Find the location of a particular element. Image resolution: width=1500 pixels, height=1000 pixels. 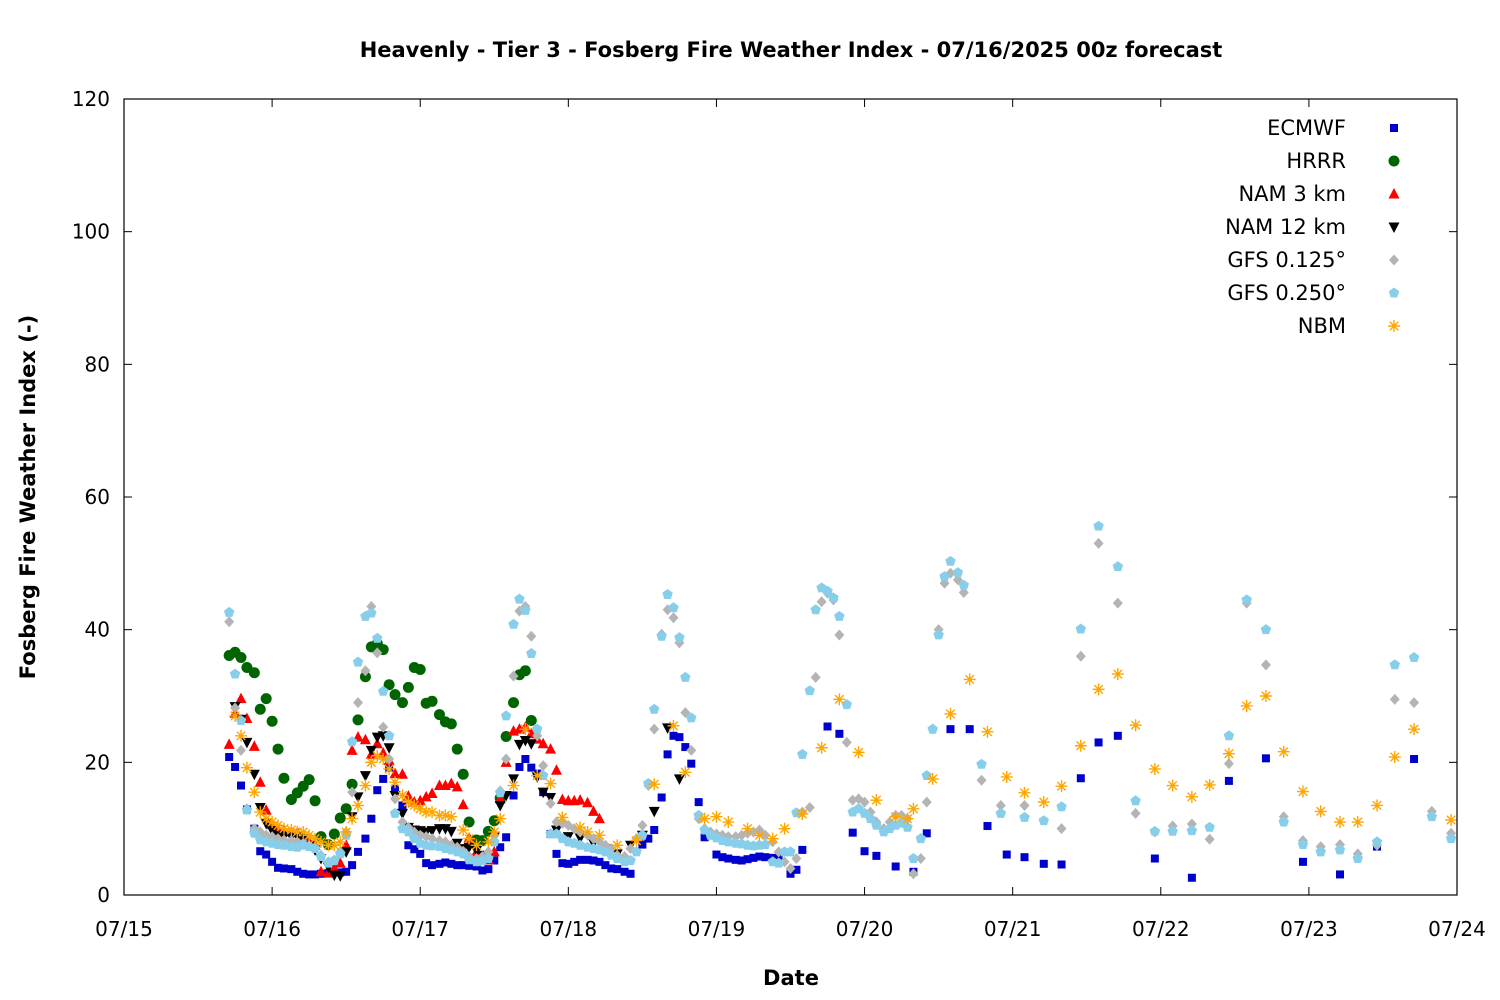

legend-marker-nam-12-km is located at coordinates (1394, 227).